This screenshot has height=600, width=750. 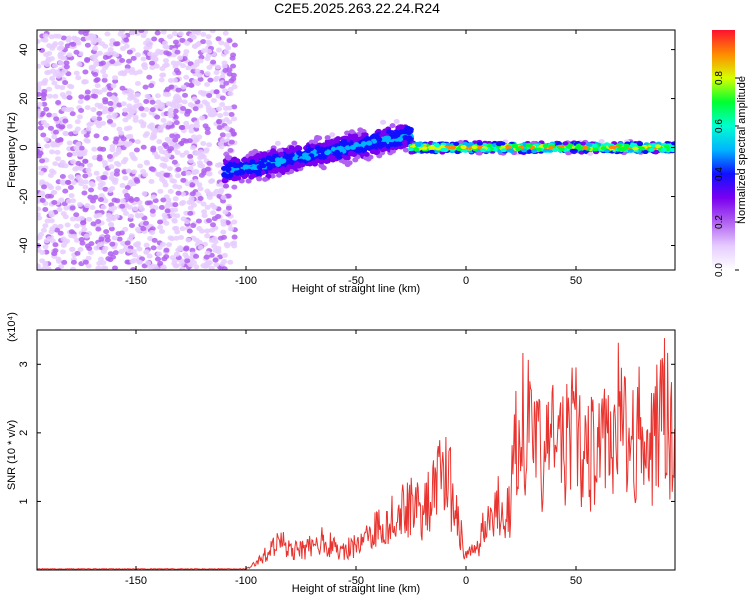 I want to click on x-tick-label: 0, so click(x=466, y=581).